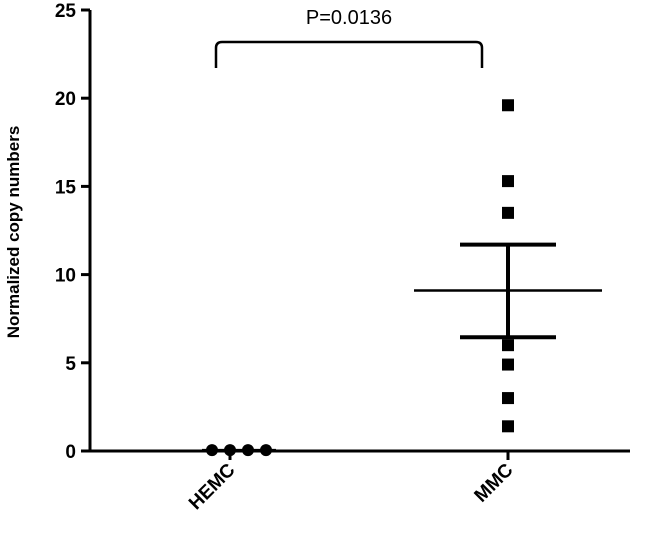 This screenshot has width=650, height=534. Describe the element at coordinates (66, 11) in the screenshot. I see `y-tick-label: 25` at that location.